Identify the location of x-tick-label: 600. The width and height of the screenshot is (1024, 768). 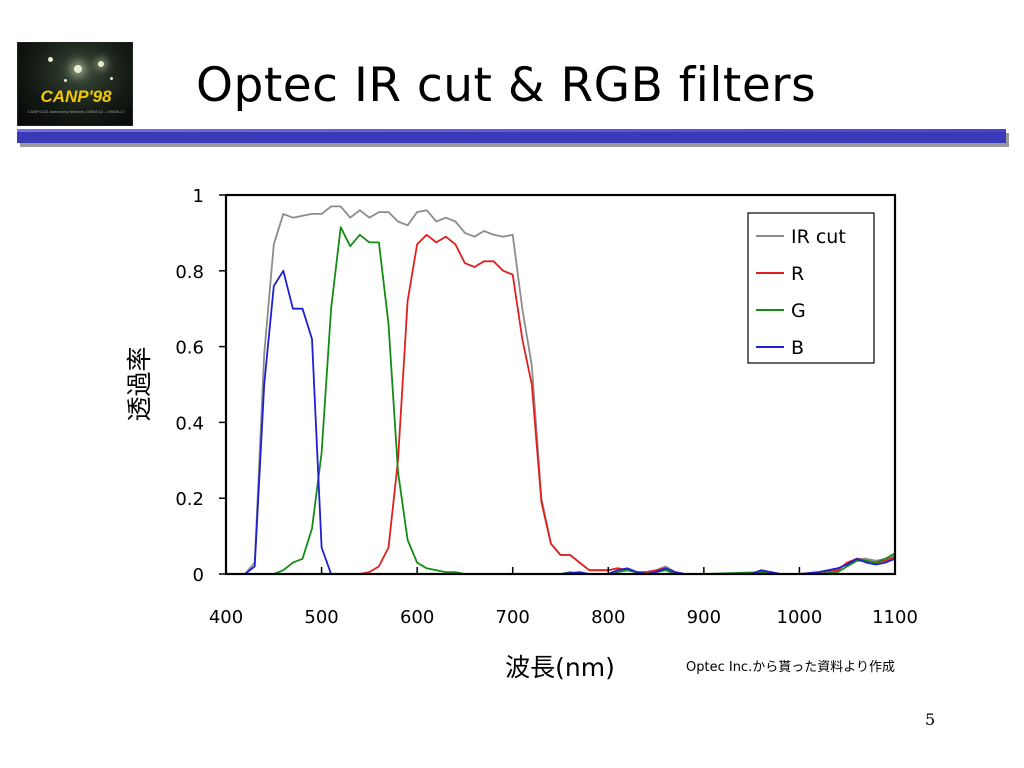
(417, 617).